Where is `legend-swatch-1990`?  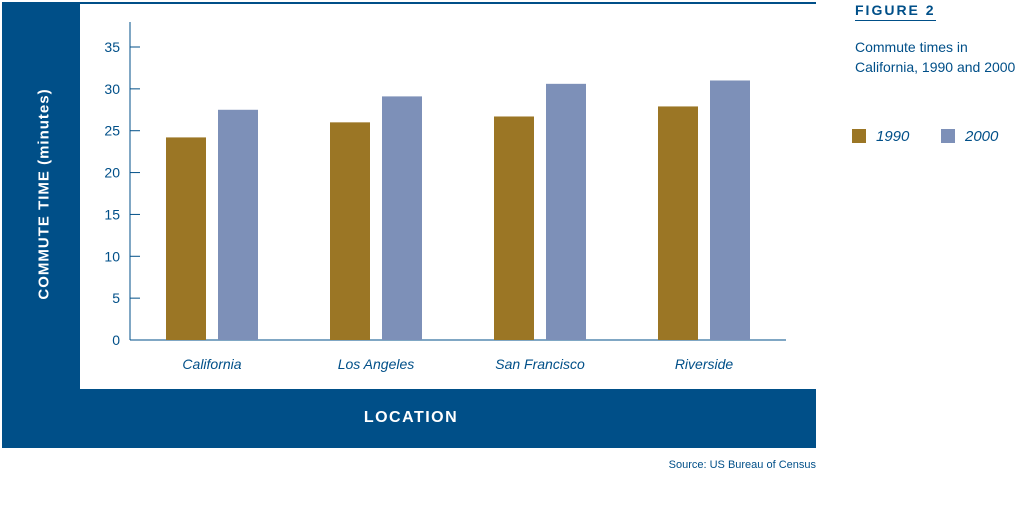
legend-swatch-1990 is located at coordinates (859, 136).